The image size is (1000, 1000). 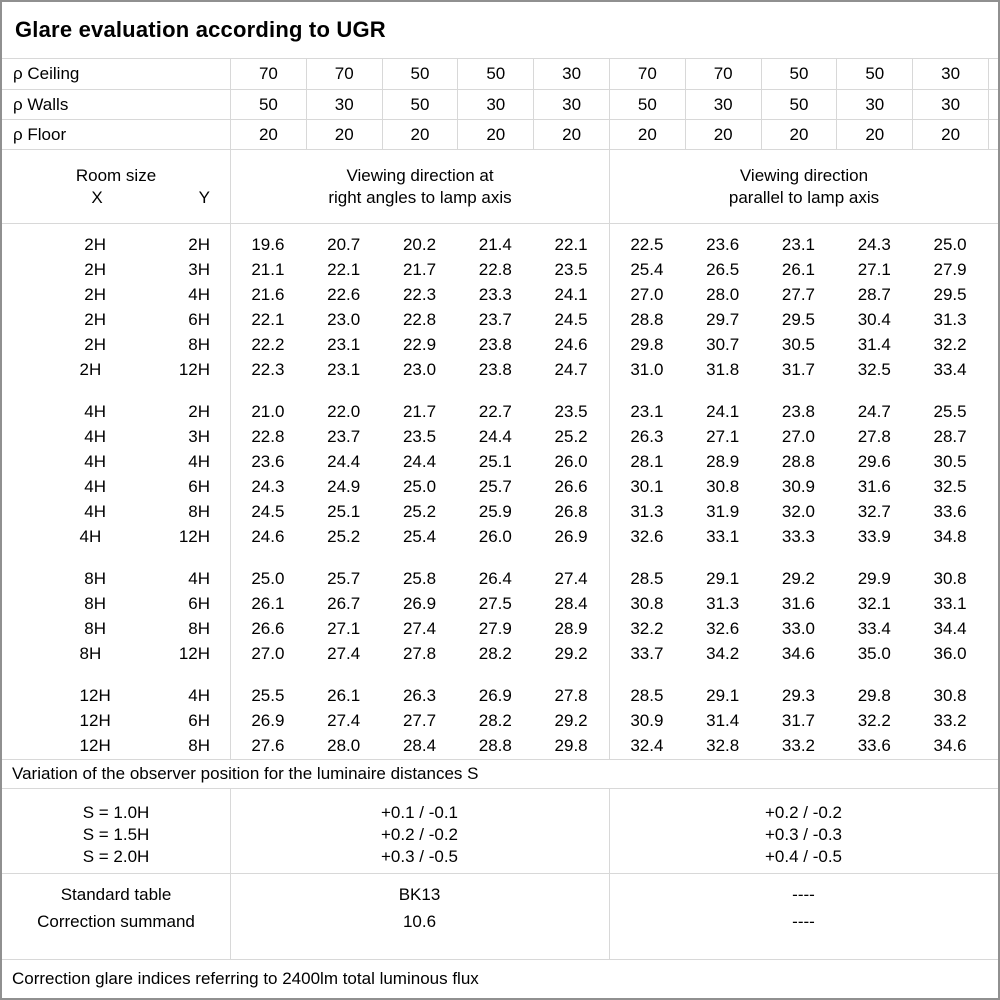 What do you see at coordinates (344, 628) in the screenshot?
I see `ugr-value: 27.1` at bounding box center [344, 628].